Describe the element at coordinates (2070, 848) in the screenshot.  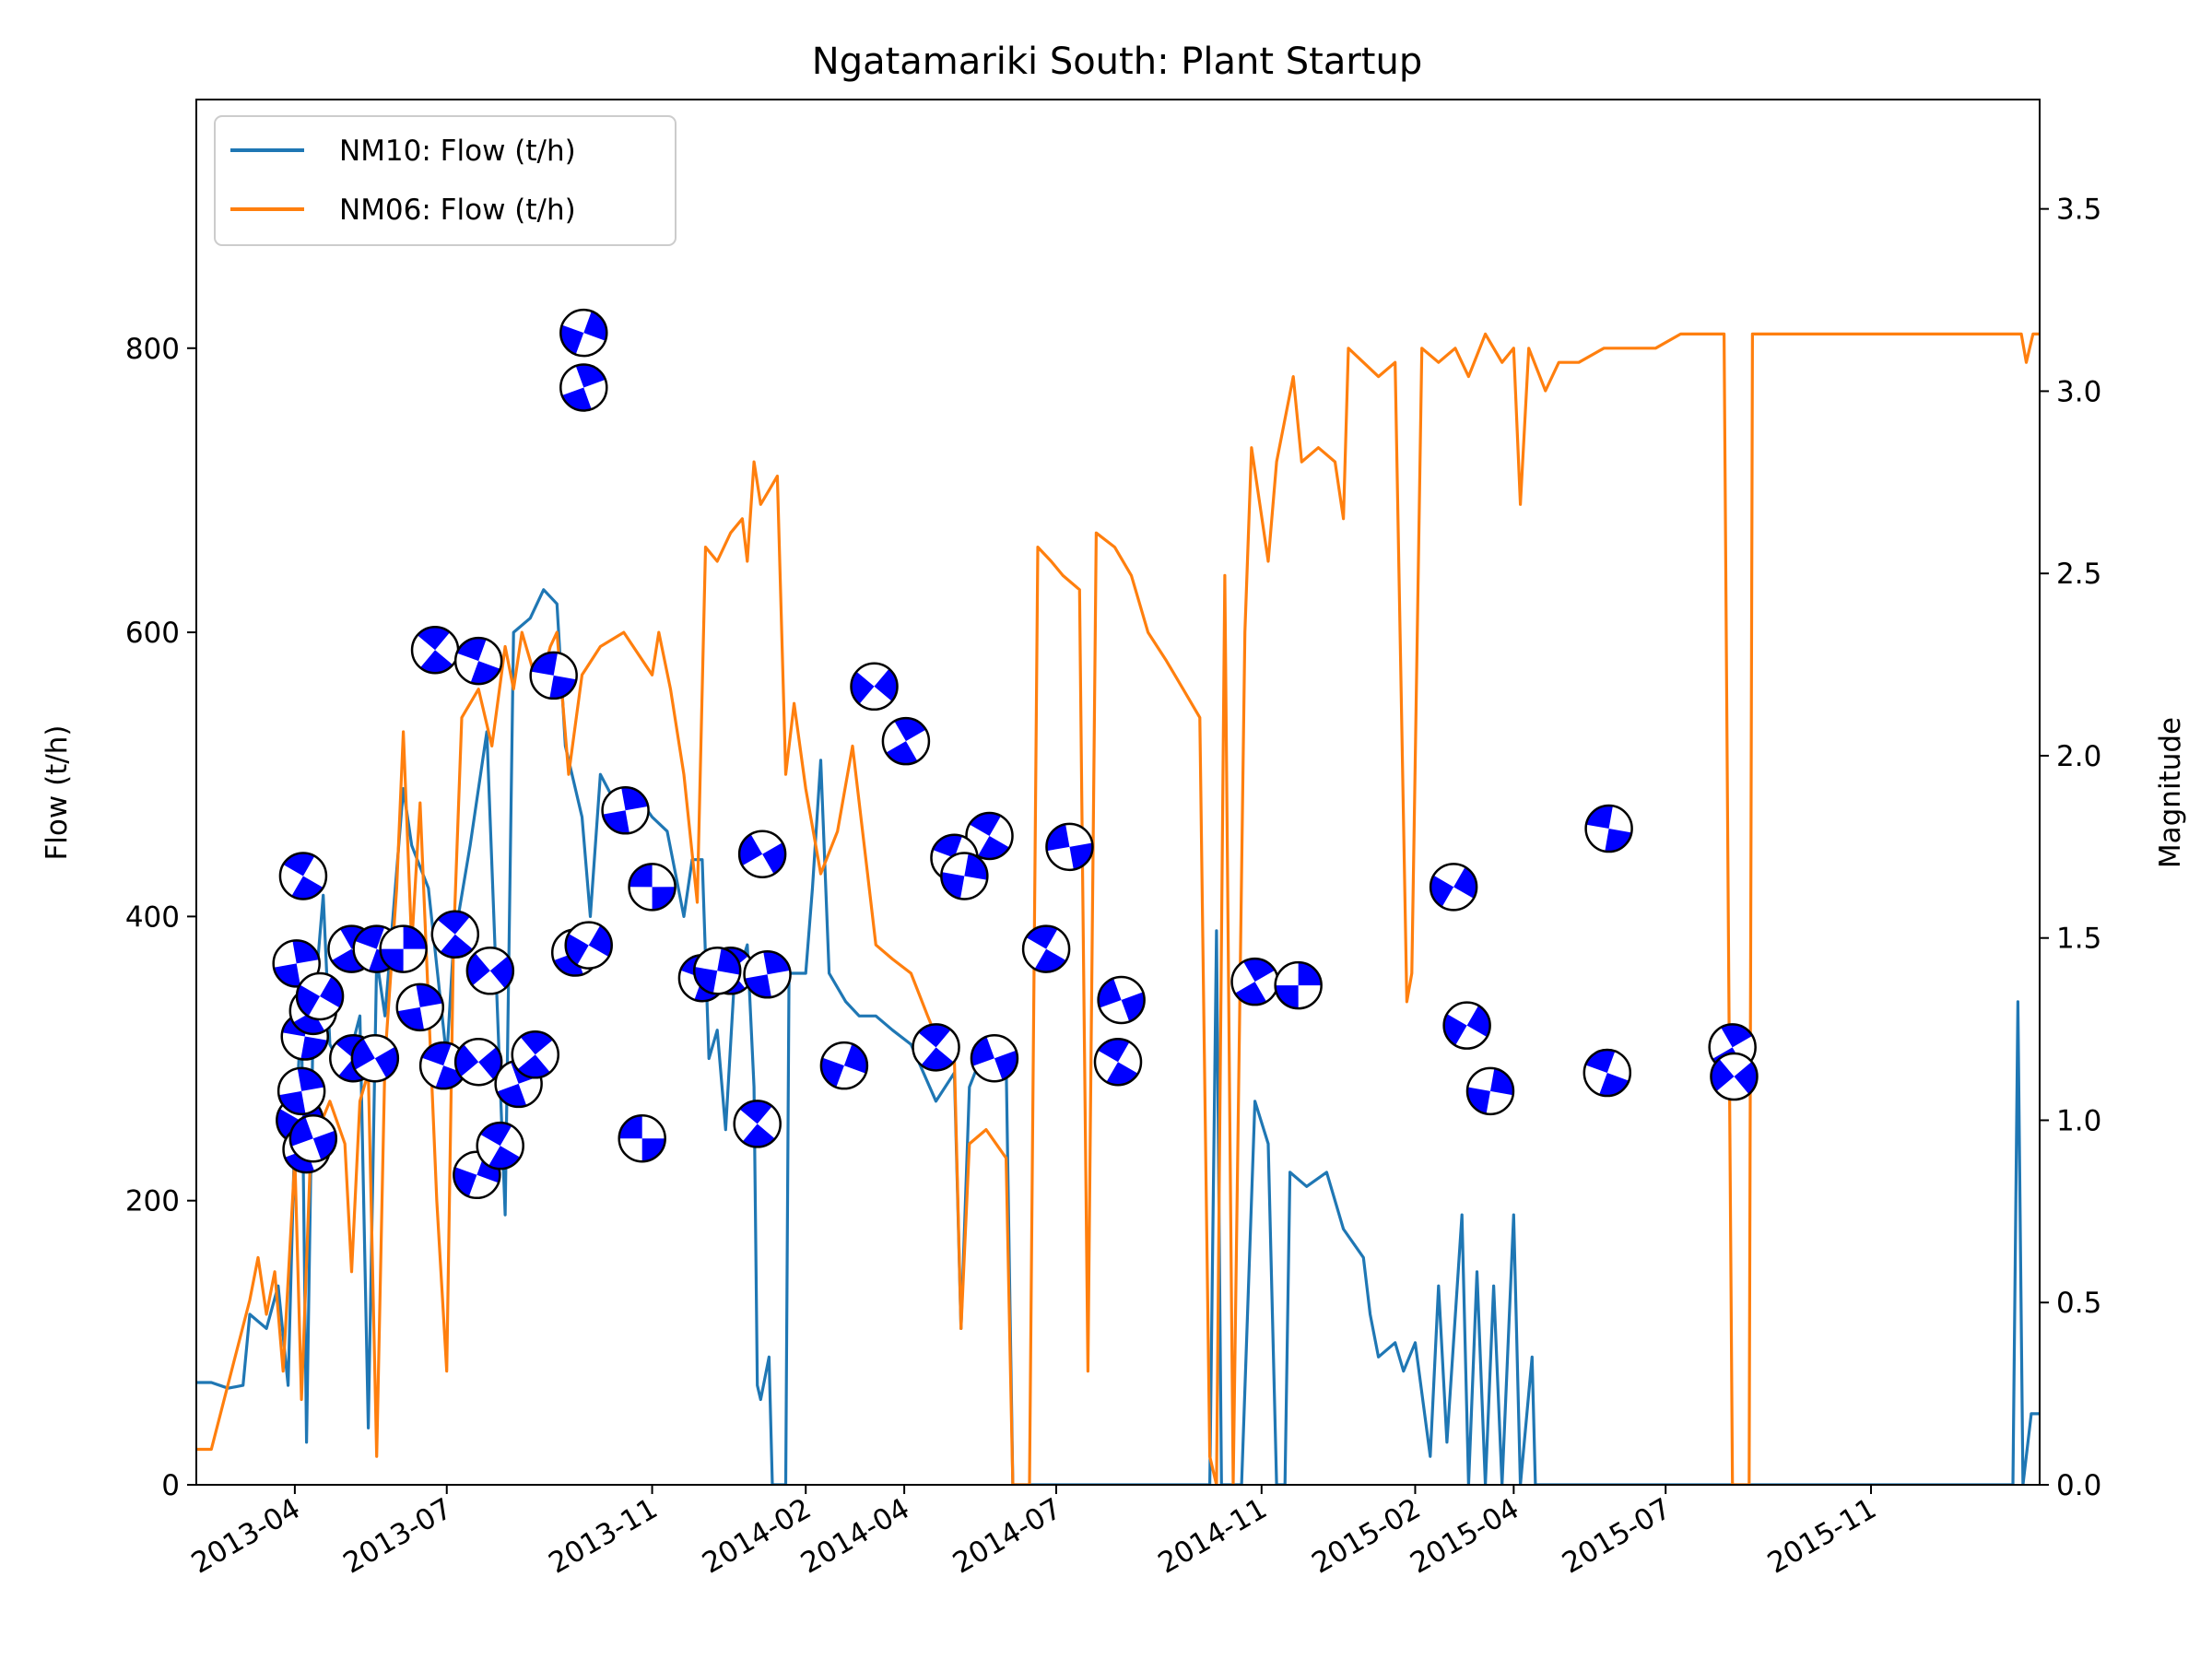
I see `y-axis-right: 0.0 0.5 1.0 1.5 2.0 2.5 3.0 3.5` at that location.